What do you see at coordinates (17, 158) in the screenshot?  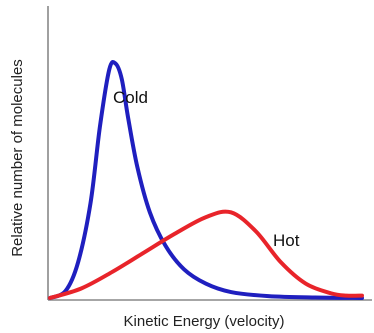 I see `y-axis-label: Relative number of molecules` at bounding box center [17, 158].